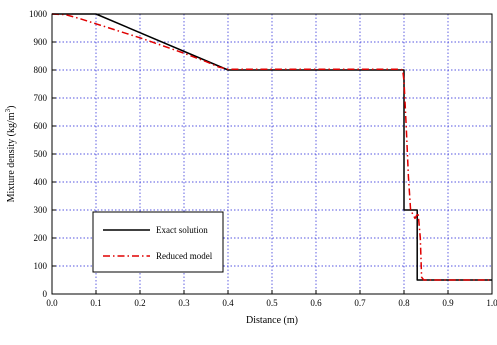  I want to click on x-tick-label: 0.2, so click(139, 303).